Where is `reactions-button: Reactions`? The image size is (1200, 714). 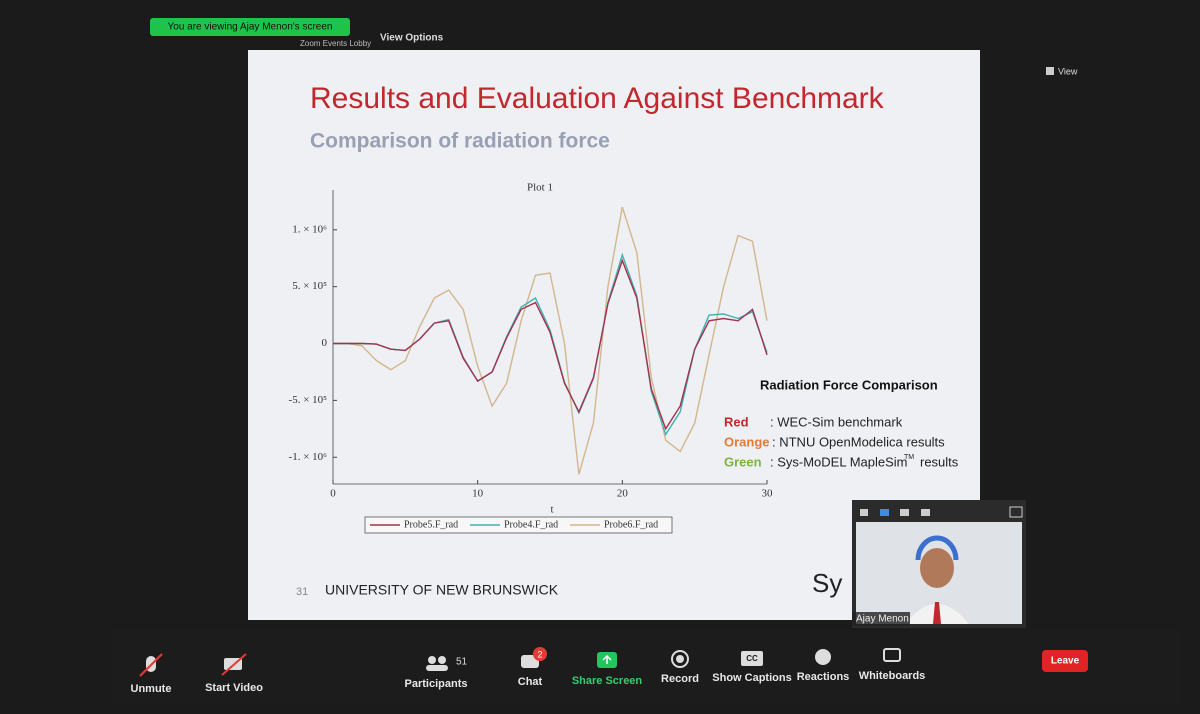 reactions-button: Reactions is located at coordinates (823, 666).